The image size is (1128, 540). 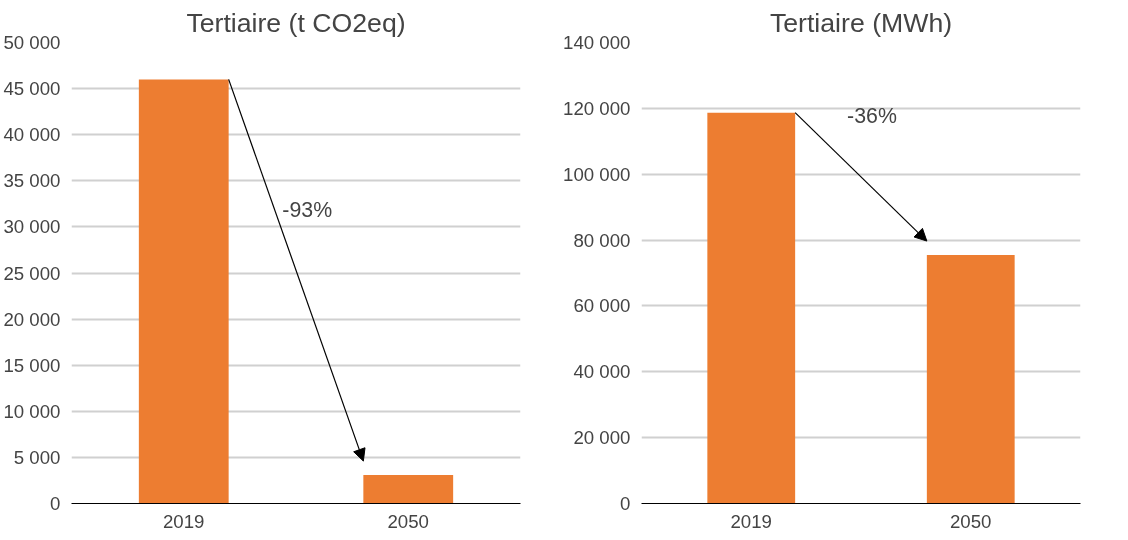 I want to click on chart-title: Tertiaire (MWh), so click(x=861, y=22).